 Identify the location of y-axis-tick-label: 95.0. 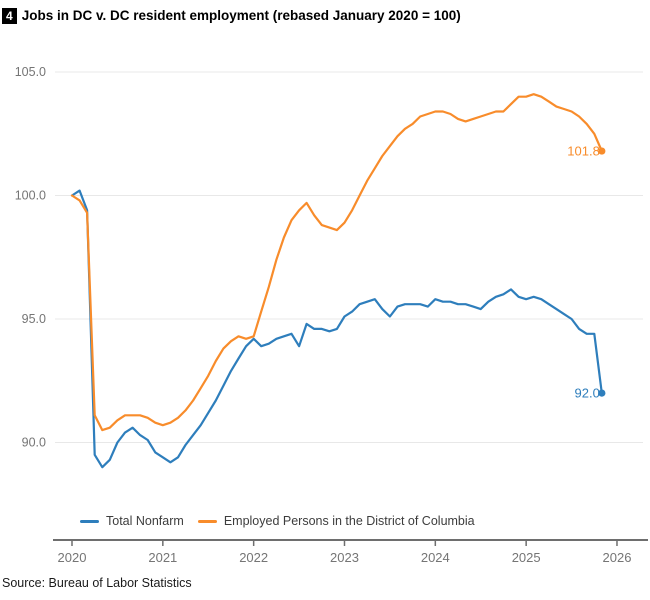
(34, 319).